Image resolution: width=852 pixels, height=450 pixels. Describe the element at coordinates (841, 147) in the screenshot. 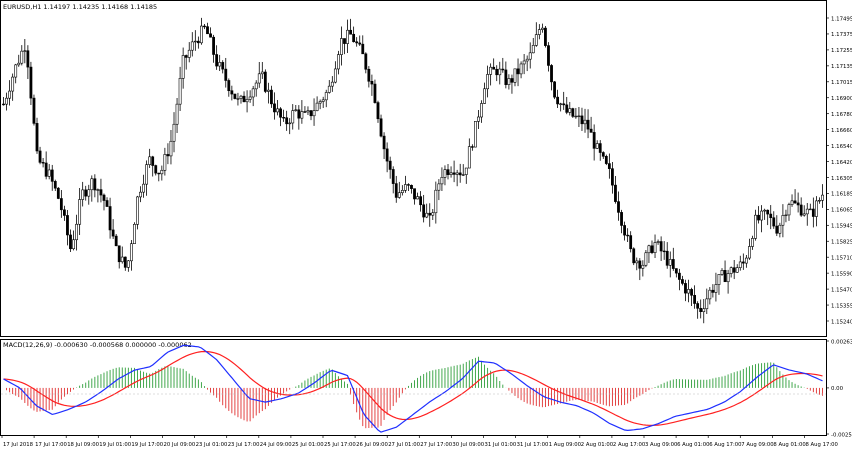

I see `price-tick-label: 1.16540` at that location.